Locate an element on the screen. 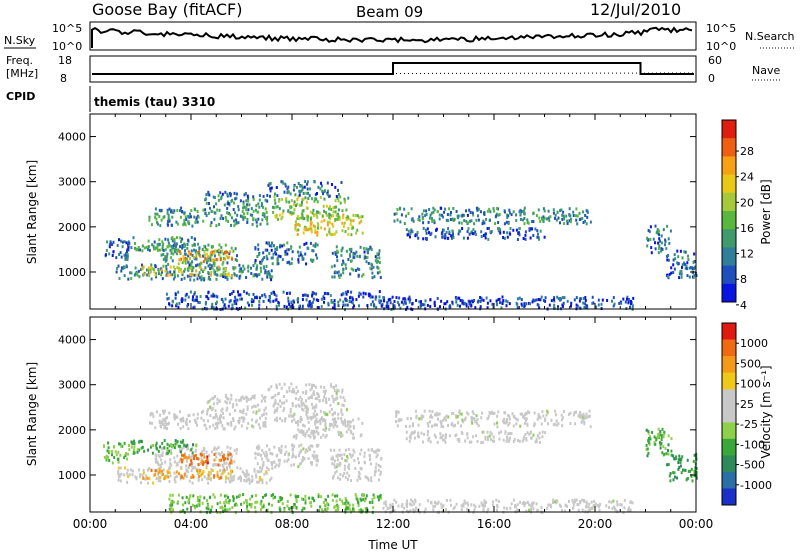 The height and width of the screenshot is (554, 800). nave-label: Nave is located at coordinates (766, 70).